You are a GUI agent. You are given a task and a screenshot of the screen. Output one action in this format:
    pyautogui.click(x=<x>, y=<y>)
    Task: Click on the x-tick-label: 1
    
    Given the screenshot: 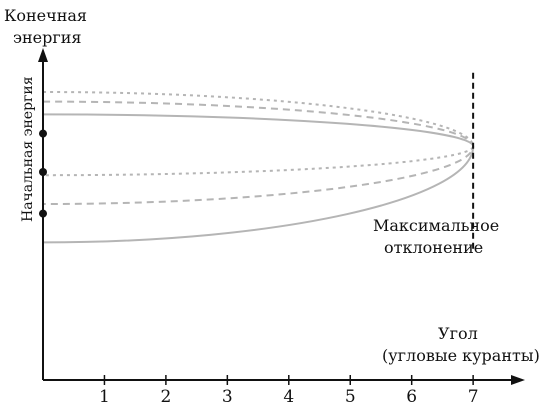 What is the action you would take?
    pyautogui.click(x=104, y=397)
    